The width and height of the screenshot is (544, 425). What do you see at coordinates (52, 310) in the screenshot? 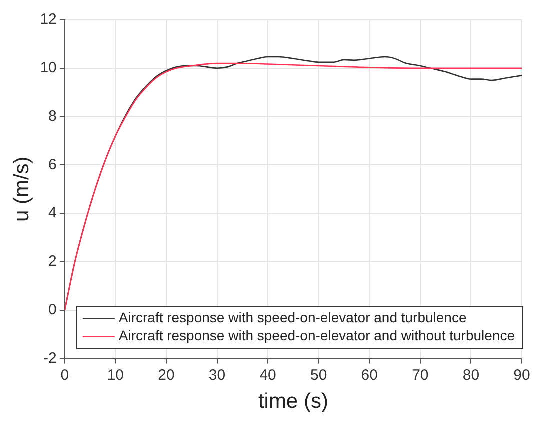
I see `y-tick-label: 0` at bounding box center [52, 310].